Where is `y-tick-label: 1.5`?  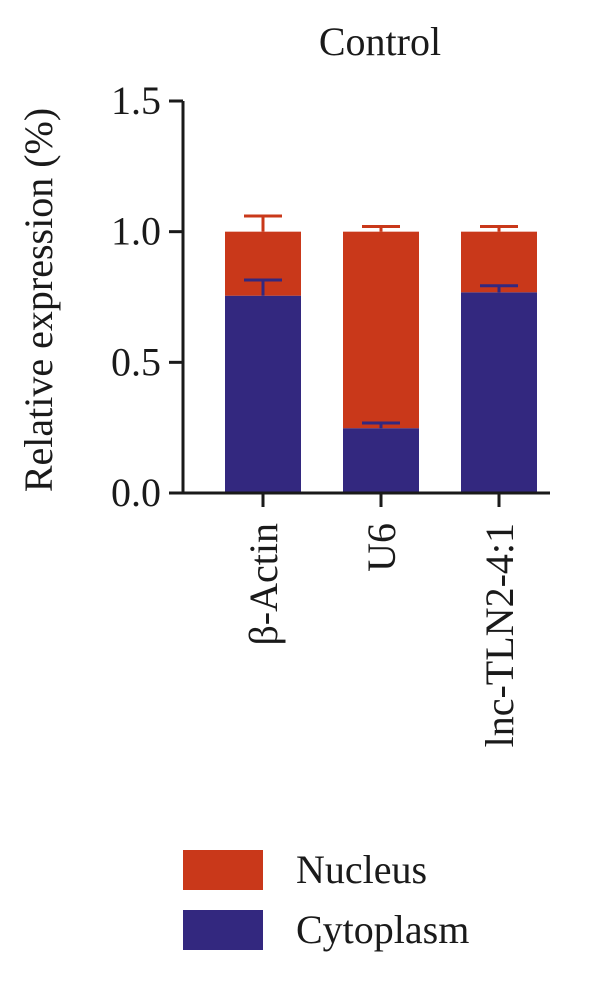 y-tick-label: 1.5 is located at coordinates (136, 100).